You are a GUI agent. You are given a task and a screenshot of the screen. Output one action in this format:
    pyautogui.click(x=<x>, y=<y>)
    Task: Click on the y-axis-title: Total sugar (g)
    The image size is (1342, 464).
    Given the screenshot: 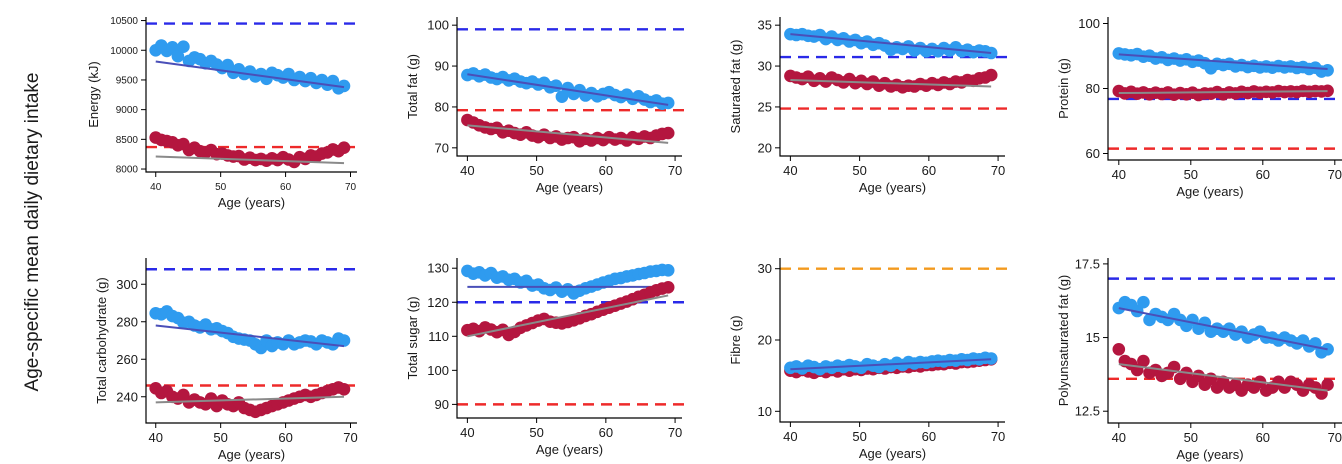 What is the action you would take?
    pyautogui.click(x=412, y=337)
    